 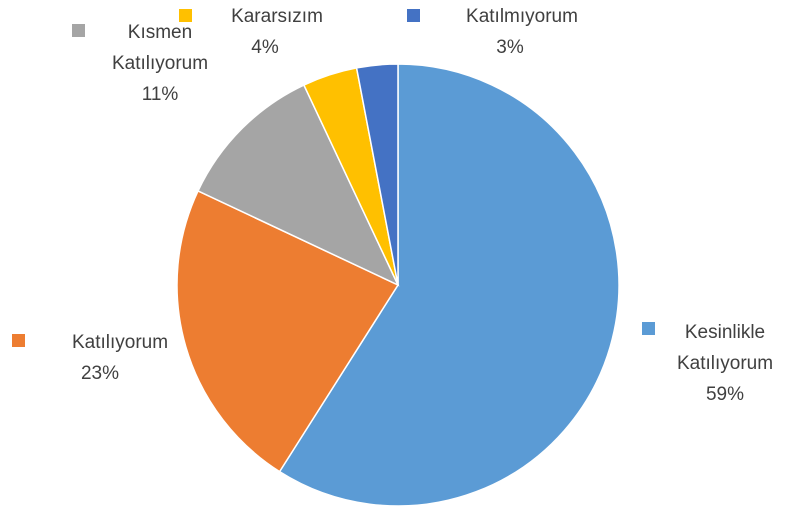 What do you see at coordinates (725, 394) in the screenshot?
I see `slice-value-label: 59%` at bounding box center [725, 394].